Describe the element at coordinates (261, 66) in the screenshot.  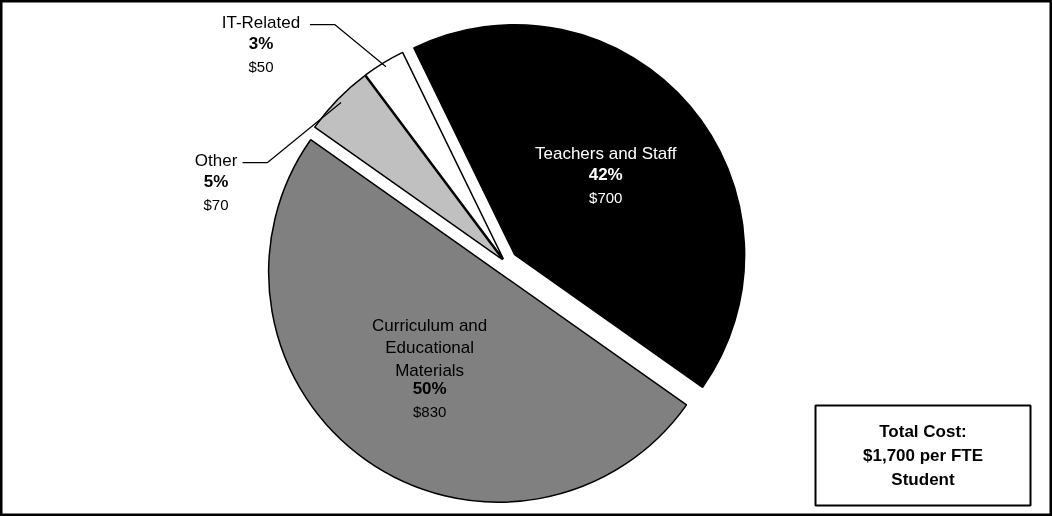
I see `text: $50` at that location.